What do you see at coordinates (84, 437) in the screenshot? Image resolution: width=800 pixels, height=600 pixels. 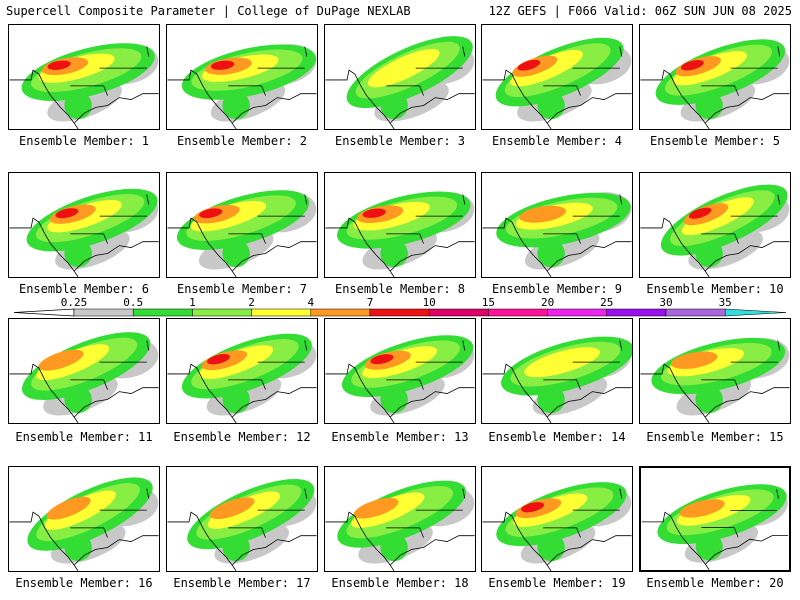 I see `ensemble-member-label: Ensemble Member: 11` at bounding box center [84, 437].